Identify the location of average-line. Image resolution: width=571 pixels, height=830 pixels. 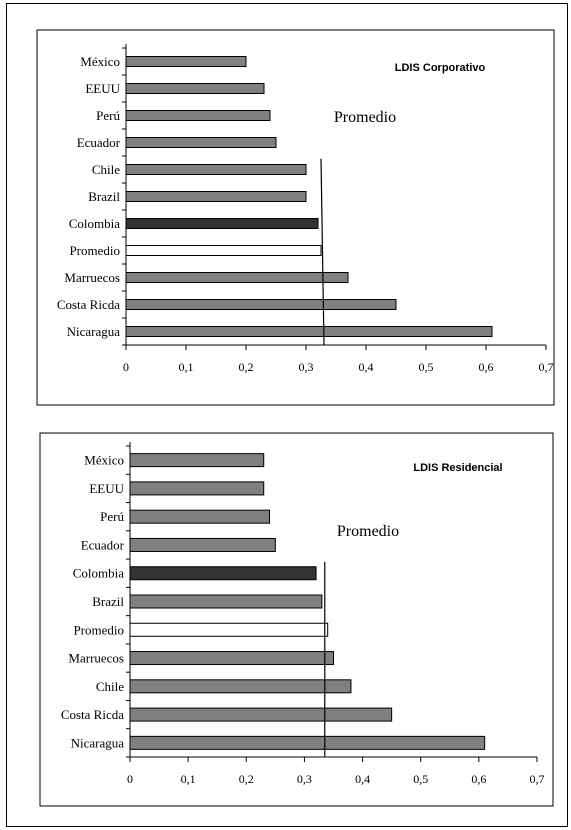
(322, 252).